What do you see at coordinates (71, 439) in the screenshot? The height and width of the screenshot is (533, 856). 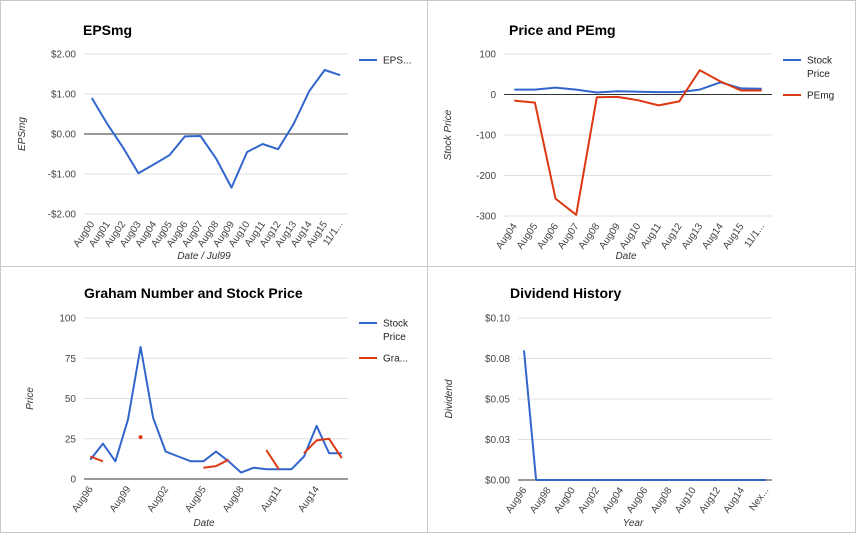 I see `y-tick-label: 25` at bounding box center [71, 439].